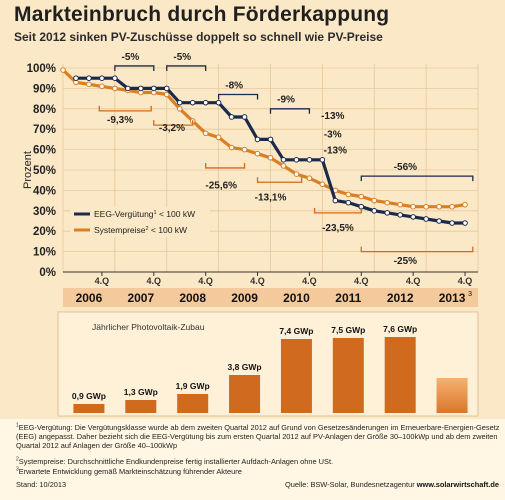 This screenshot has width=505, height=500. Describe the element at coordinates (245, 367) in the screenshot. I see `bar-value-label: 3,8 GWp` at that location.